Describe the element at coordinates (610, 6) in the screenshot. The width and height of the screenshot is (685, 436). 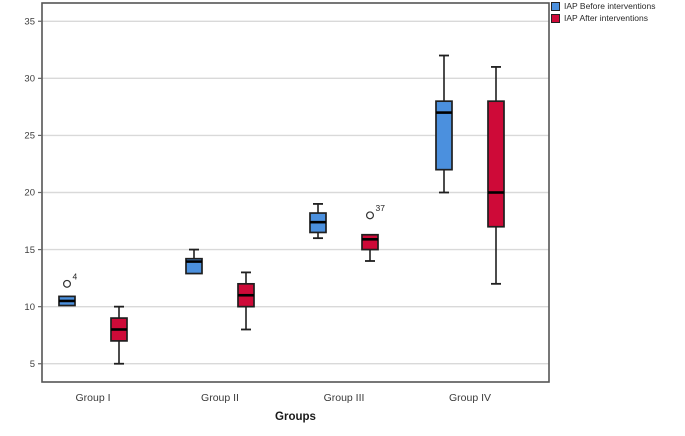
I see `legend-label-before: IAP Before interventions` at that location.